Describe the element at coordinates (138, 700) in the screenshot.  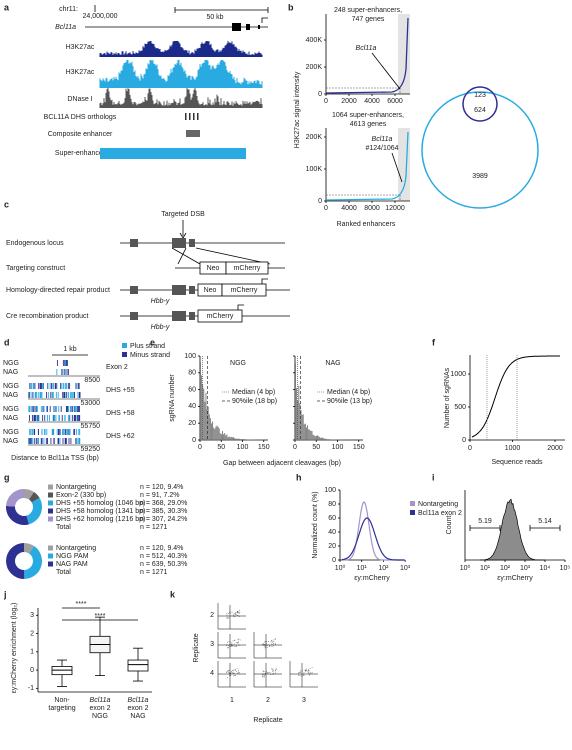
I see `x-tick-label: Bcl11a` at that location.